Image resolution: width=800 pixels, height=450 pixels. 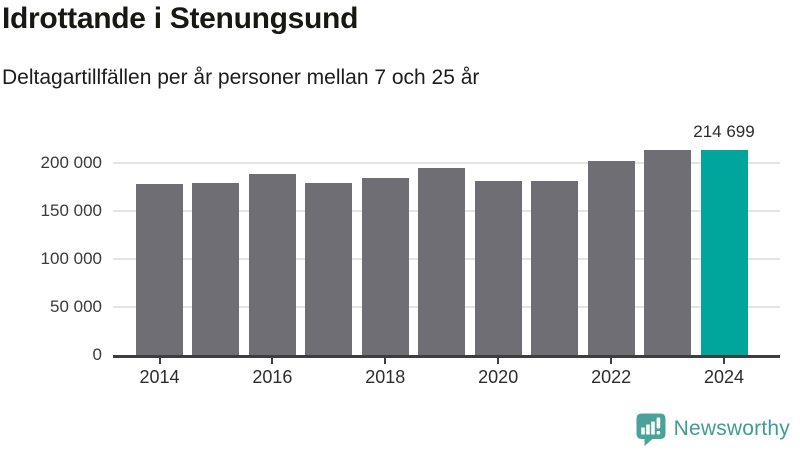 What do you see at coordinates (724, 377) in the screenshot?
I see `x-tick-label-2024: 2024` at bounding box center [724, 377].